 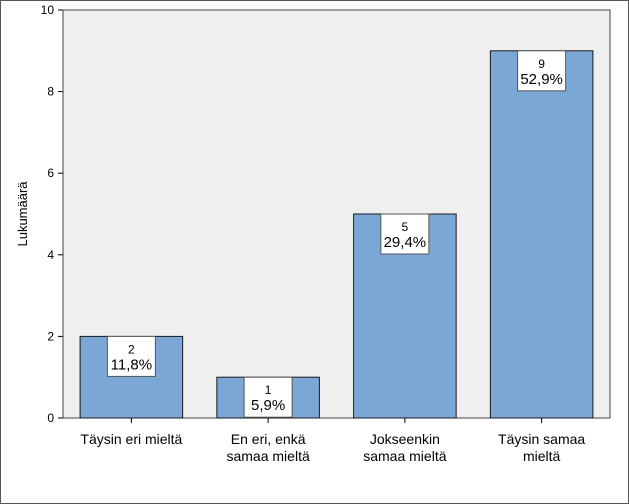 I want to click on data-label-percent: 29,4%, so click(x=405, y=242).